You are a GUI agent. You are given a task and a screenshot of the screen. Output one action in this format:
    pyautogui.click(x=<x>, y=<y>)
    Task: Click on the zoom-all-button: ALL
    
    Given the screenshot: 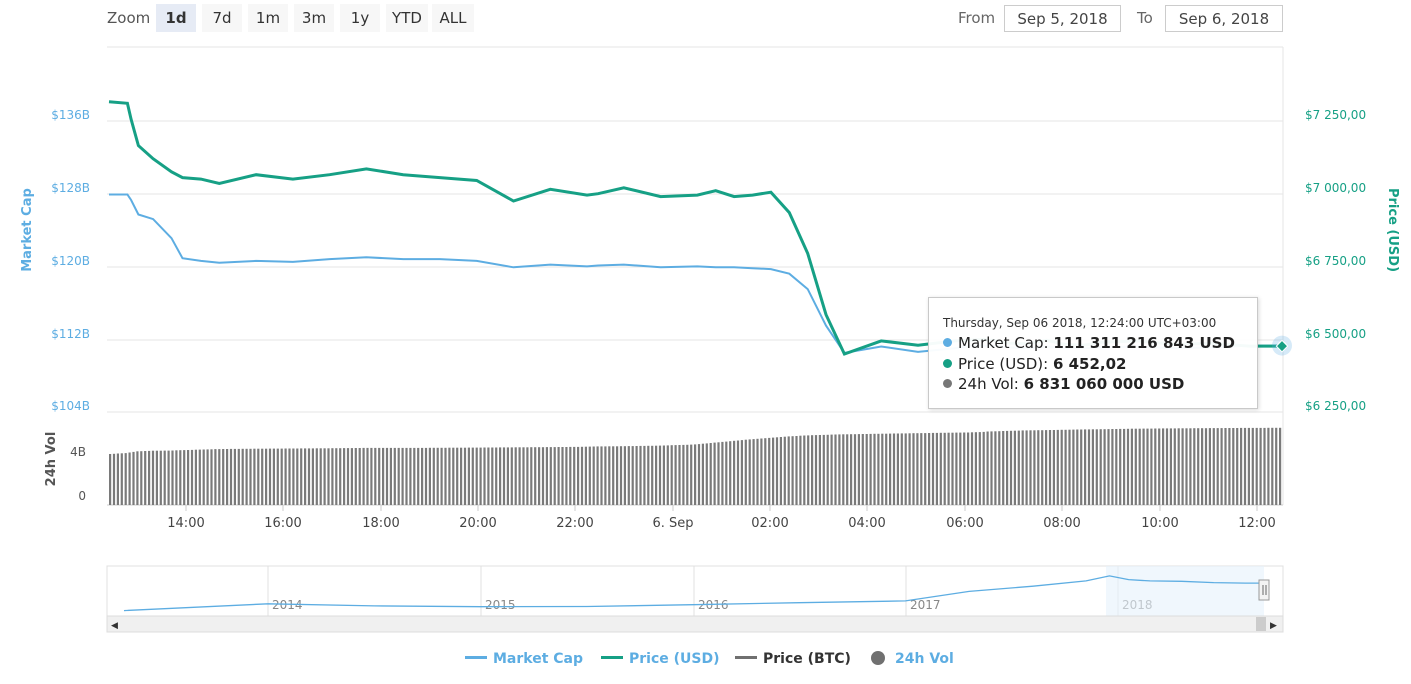 What is the action you would take?
    pyautogui.click(x=453, y=18)
    